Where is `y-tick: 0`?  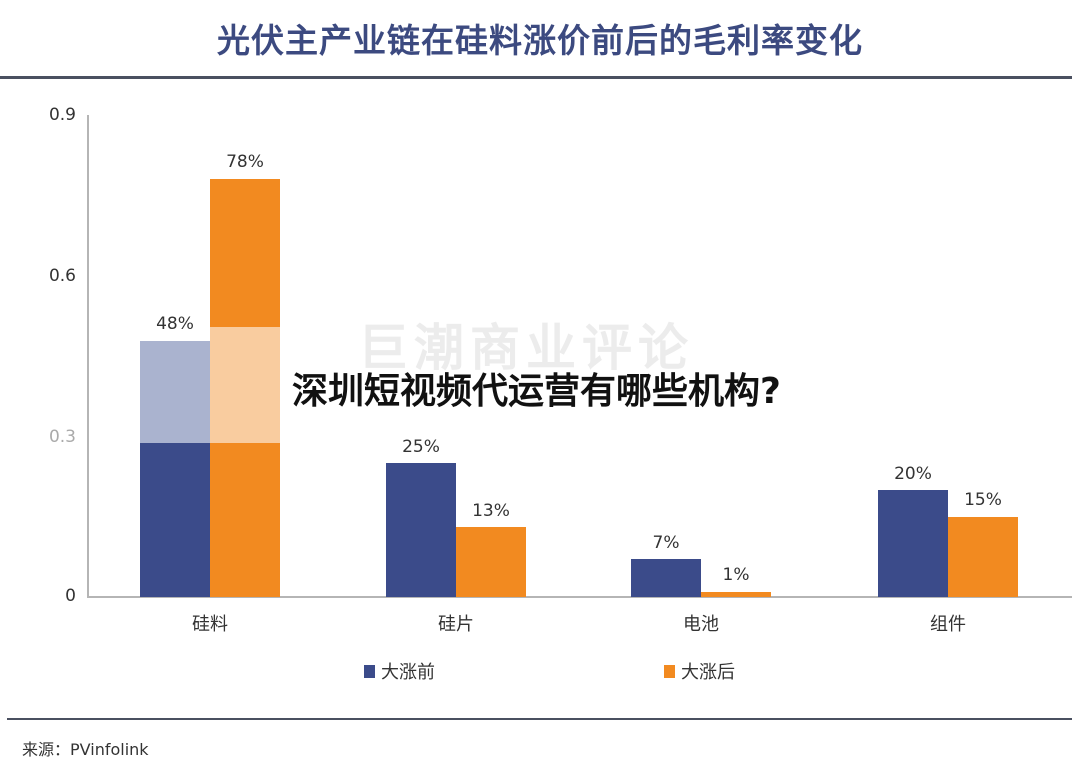 y-tick: 0 is located at coordinates (70, 596).